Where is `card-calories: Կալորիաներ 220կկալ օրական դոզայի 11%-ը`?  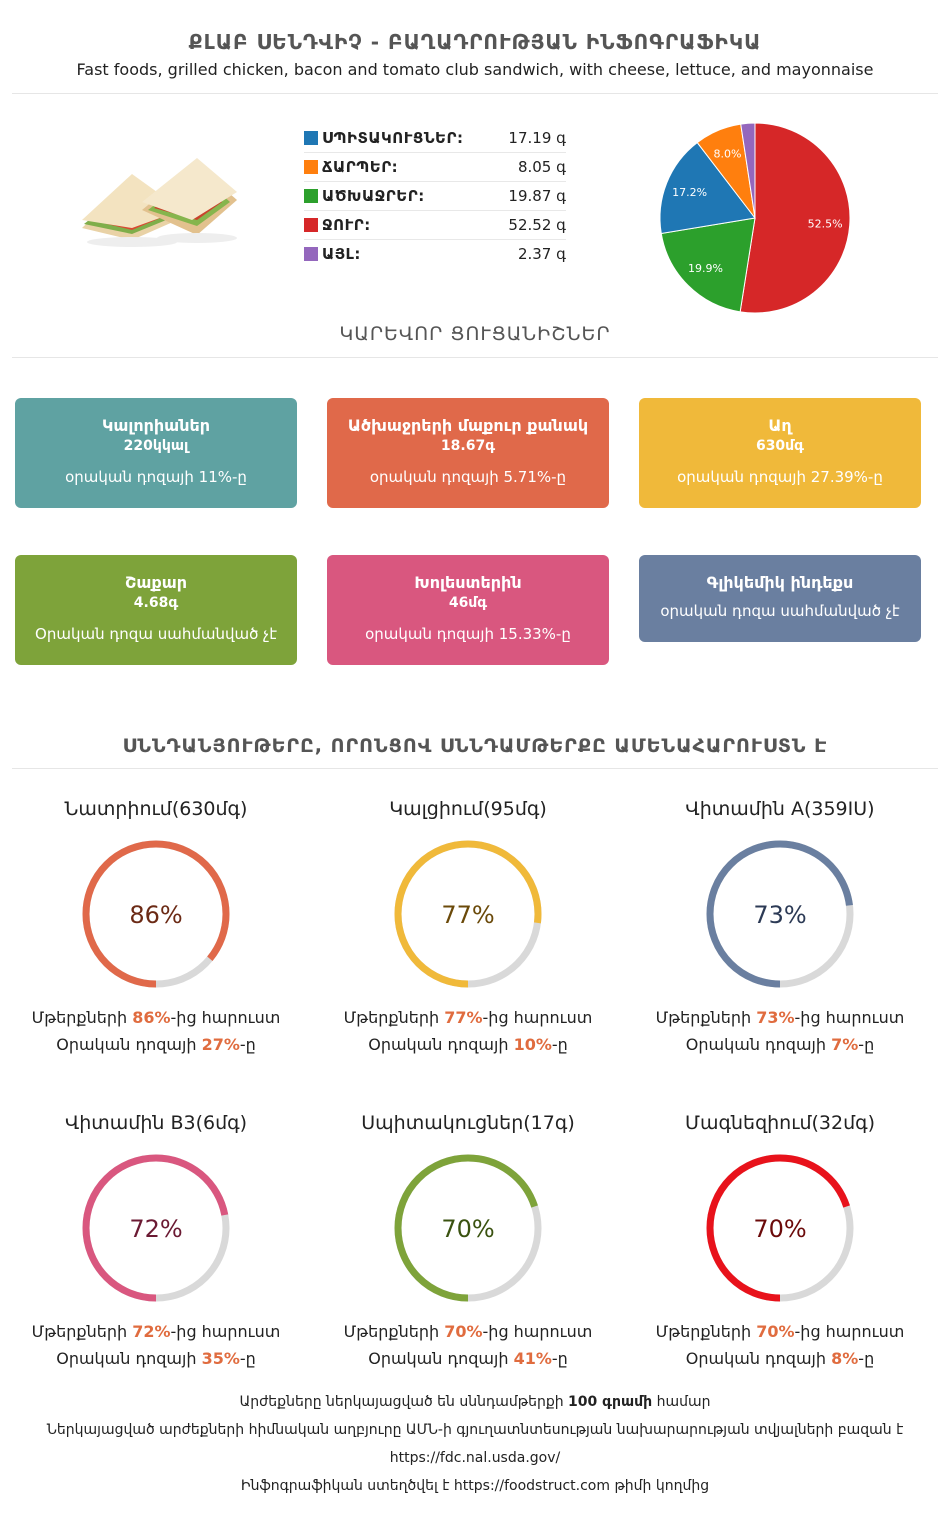 card-calories: Կալորիաներ 220կկալ օրական դոզայի 11%-ը is located at coordinates (156, 453).